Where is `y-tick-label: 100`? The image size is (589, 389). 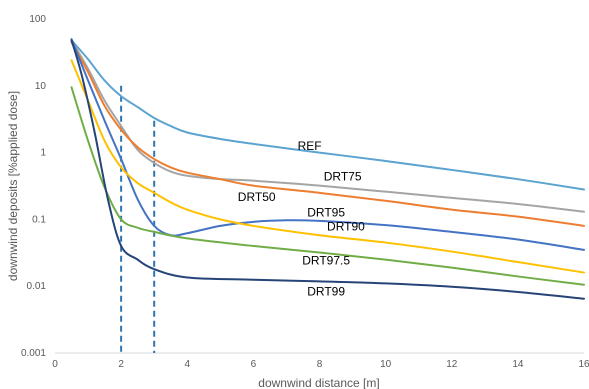
y-tick-label: 100 is located at coordinates (37, 19).